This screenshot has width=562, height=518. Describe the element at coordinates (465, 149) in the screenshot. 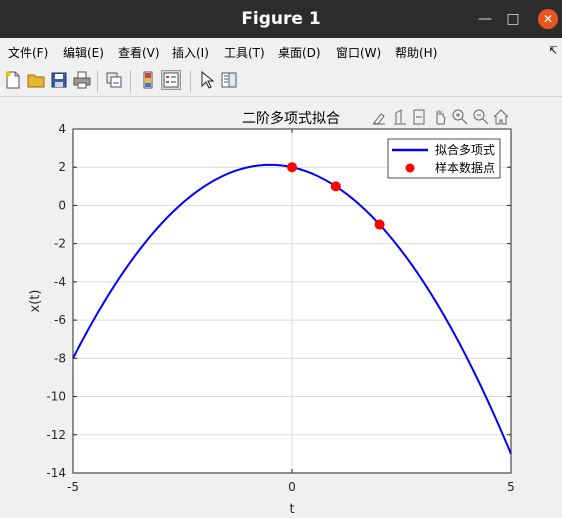

I see `legend-entry-fit: 拟合多项式` at that location.